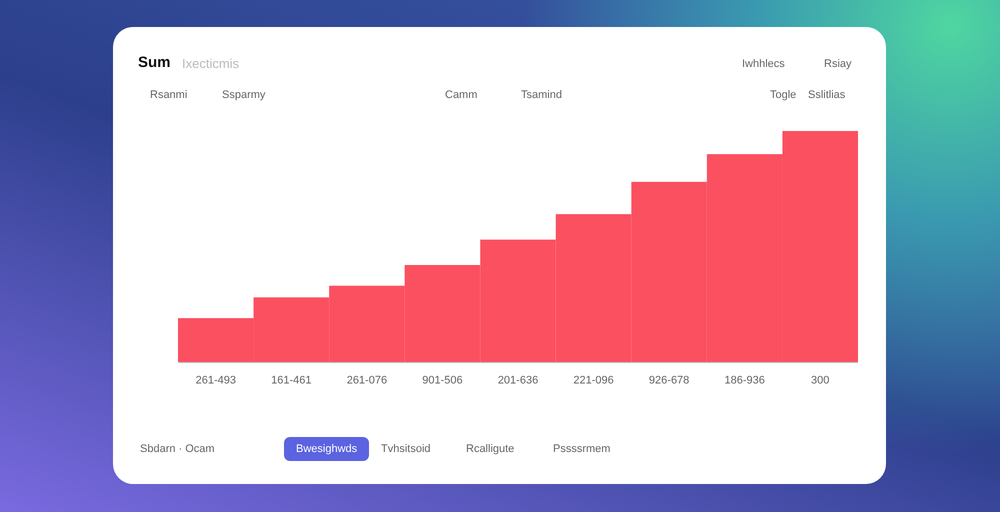  Describe the element at coordinates (593, 380) in the screenshot. I see `x-tick-label: 221-096` at that location.